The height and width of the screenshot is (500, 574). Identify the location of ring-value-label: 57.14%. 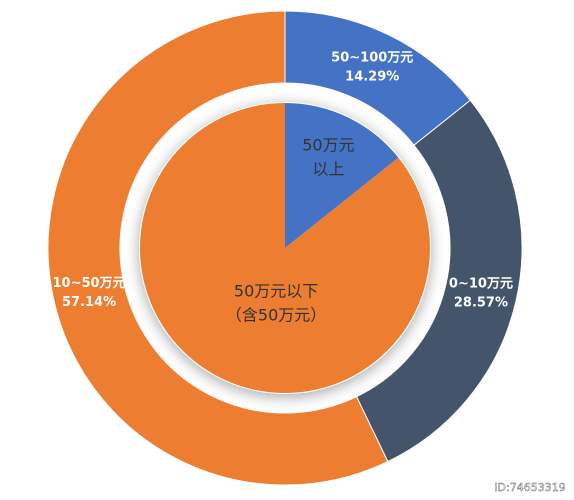
(89, 302).